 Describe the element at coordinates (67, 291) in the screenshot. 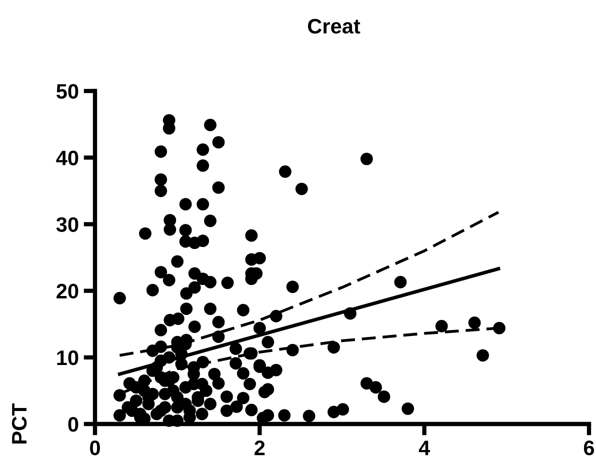

I see `y-tick-label: 20` at that location.